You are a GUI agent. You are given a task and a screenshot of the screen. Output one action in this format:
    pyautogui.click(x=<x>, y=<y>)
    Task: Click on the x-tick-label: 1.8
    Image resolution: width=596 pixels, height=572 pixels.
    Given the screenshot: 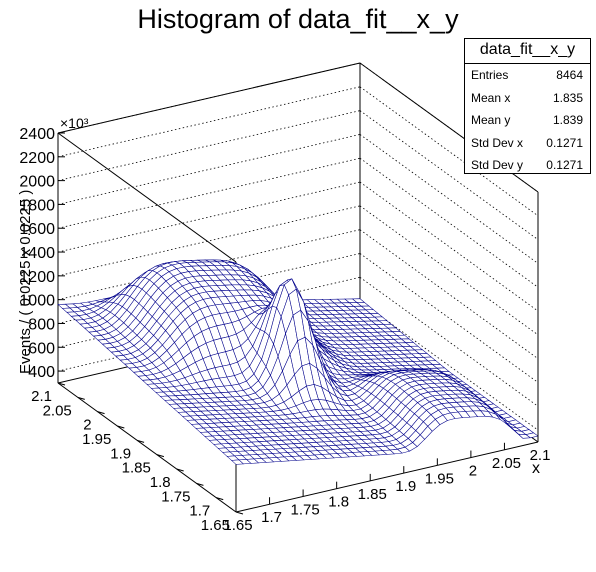 What is the action you would take?
    pyautogui.click(x=338, y=502)
    